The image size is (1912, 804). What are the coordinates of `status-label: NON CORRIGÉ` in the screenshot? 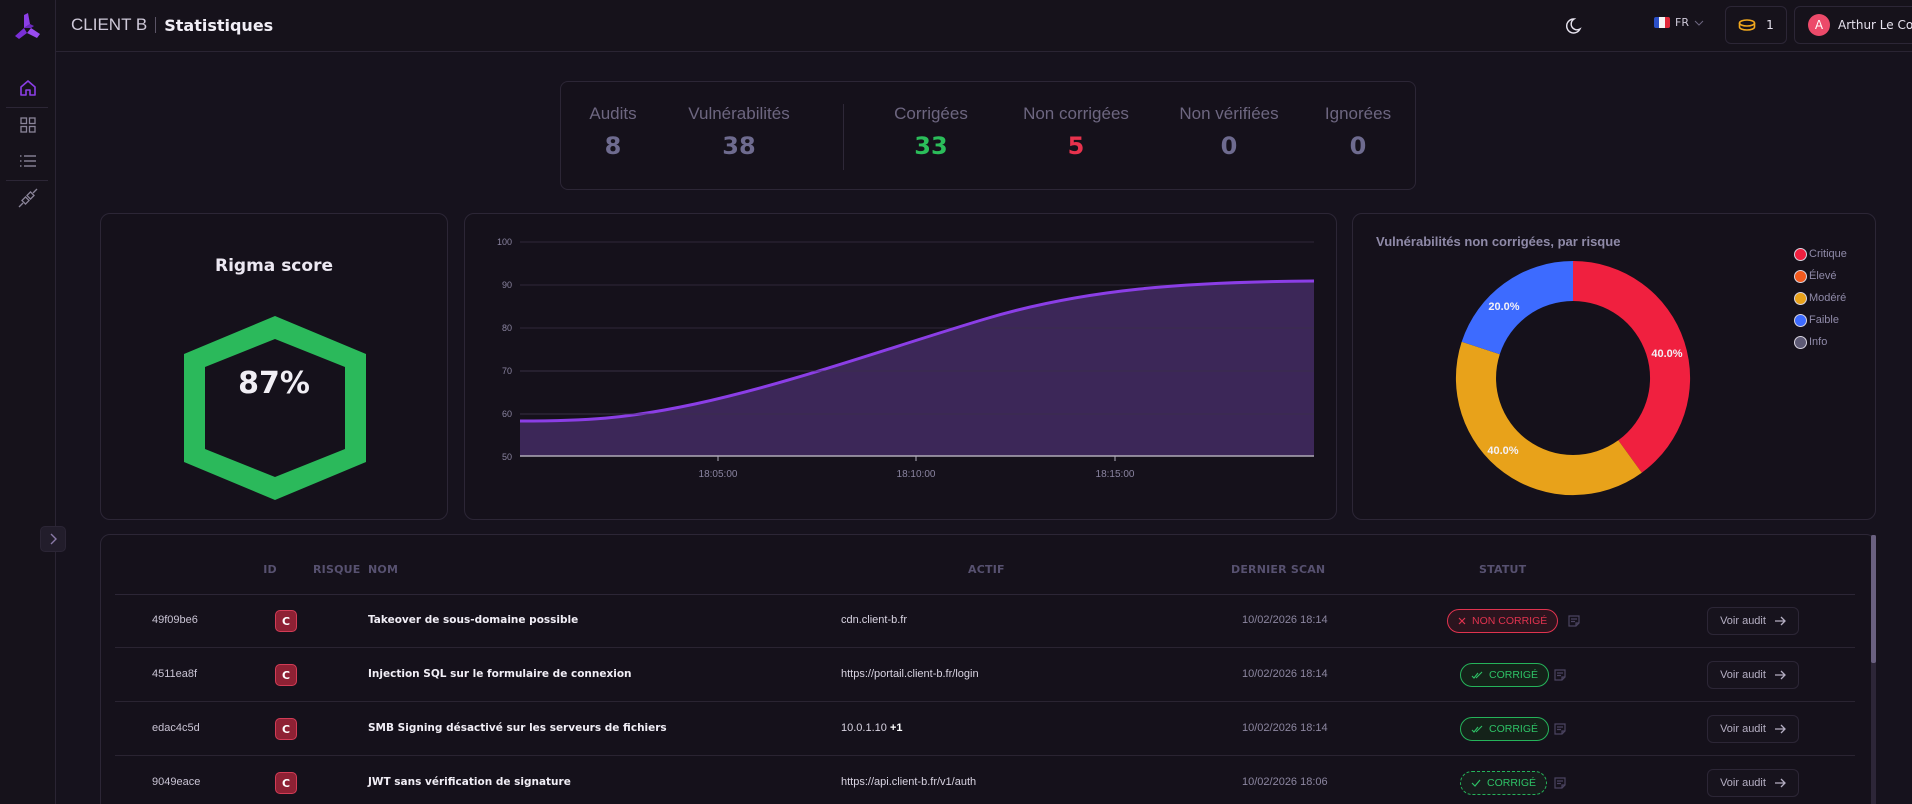 It's located at (1510, 621).